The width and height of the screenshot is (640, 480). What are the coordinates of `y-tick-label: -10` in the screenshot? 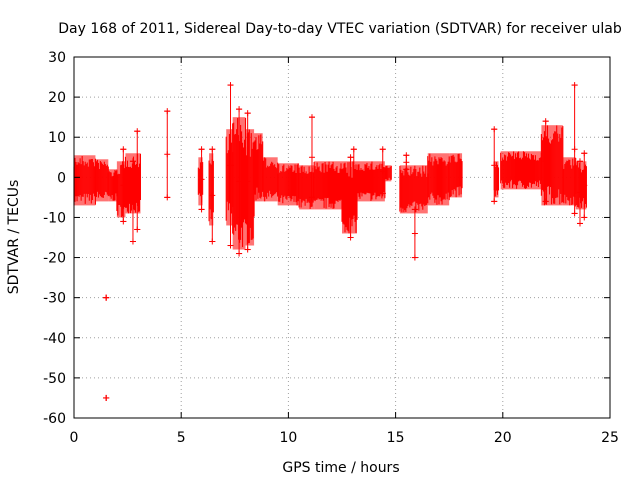 It's located at (54, 218).